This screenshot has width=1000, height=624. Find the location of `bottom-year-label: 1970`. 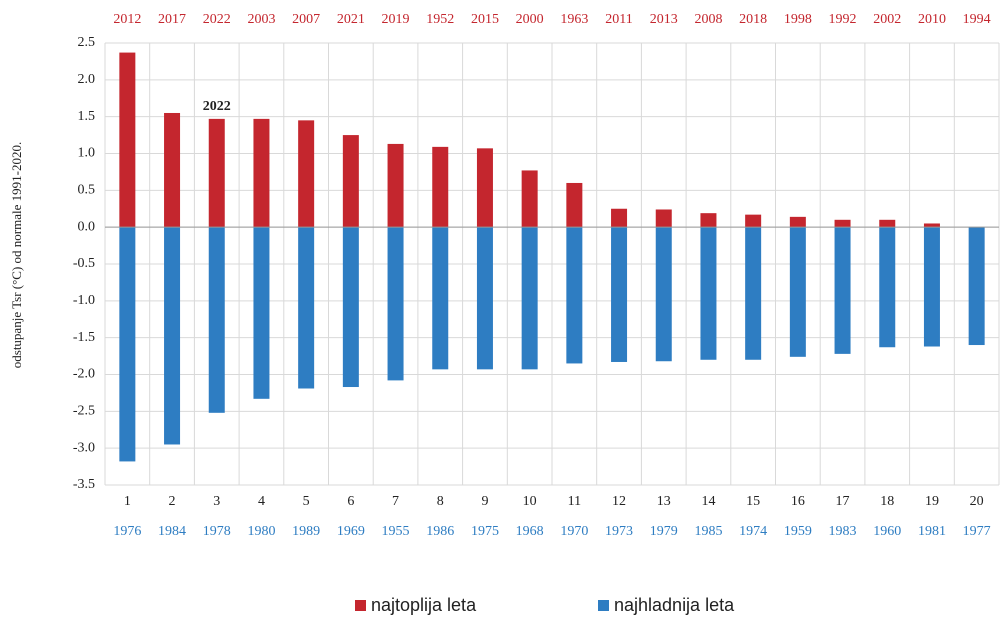

bottom-year-label: 1970 is located at coordinates (574, 531).